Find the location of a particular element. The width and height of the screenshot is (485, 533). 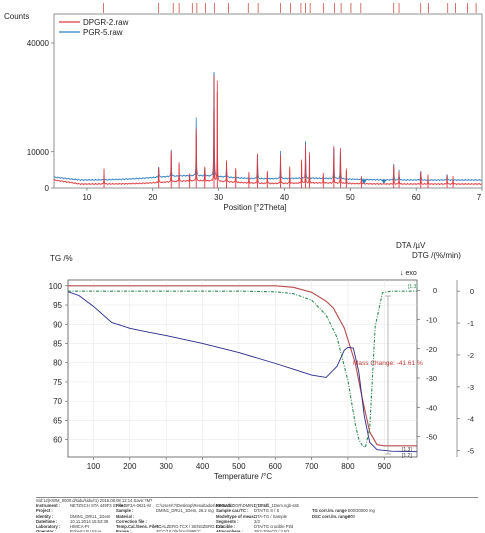

tg-axis-title: TG /% is located at coordinates (61, 258).